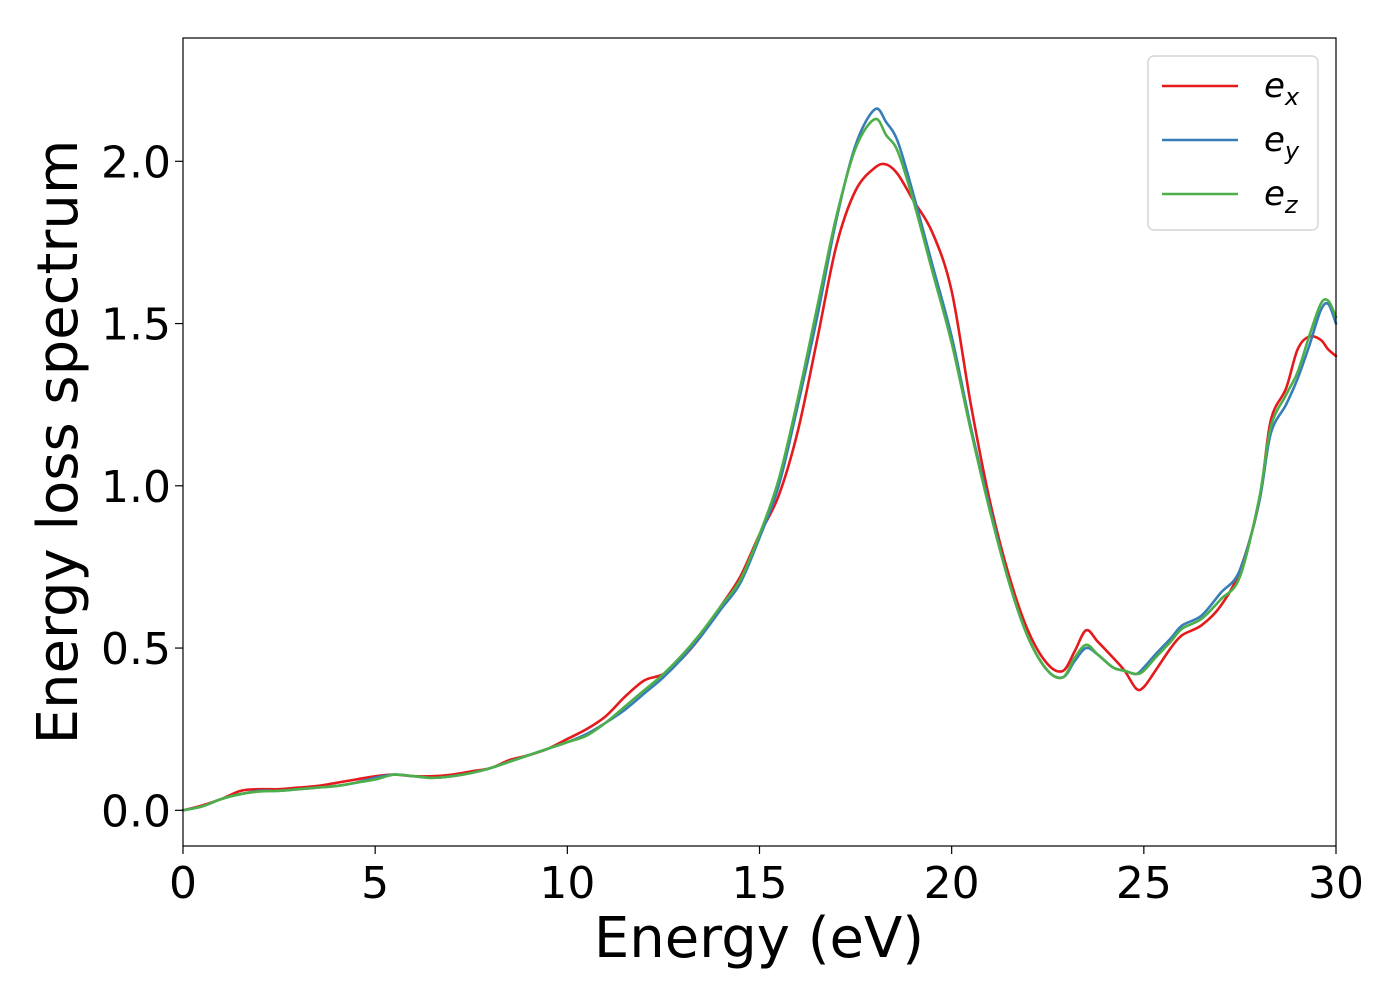 This screenshot has height=1000, width=1400. Describe the element at coordinates (1282, 142) in the screenshot. I see `legend-label-y: ey` at that location.